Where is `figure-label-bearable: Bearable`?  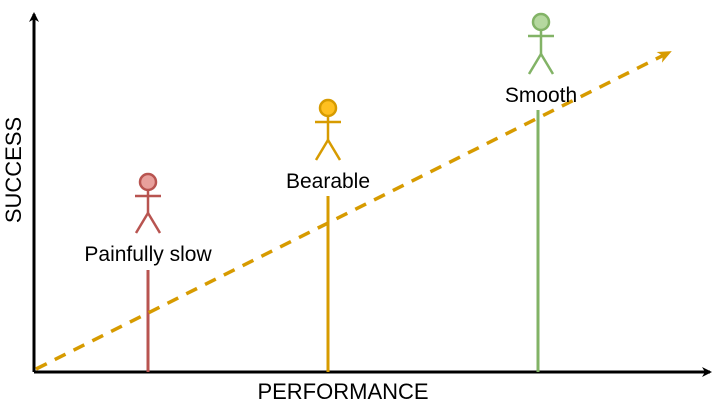 figure-label-bearable: Bearable is located at coordinates (328, 181).